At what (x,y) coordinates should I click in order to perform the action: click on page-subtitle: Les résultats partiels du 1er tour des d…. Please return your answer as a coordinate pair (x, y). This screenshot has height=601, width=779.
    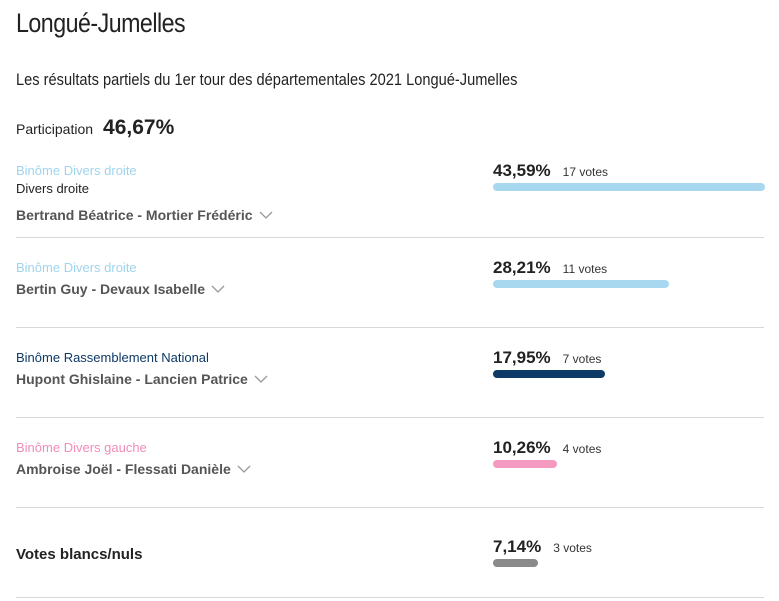
    Looking at the image, I should click on (267, 79).